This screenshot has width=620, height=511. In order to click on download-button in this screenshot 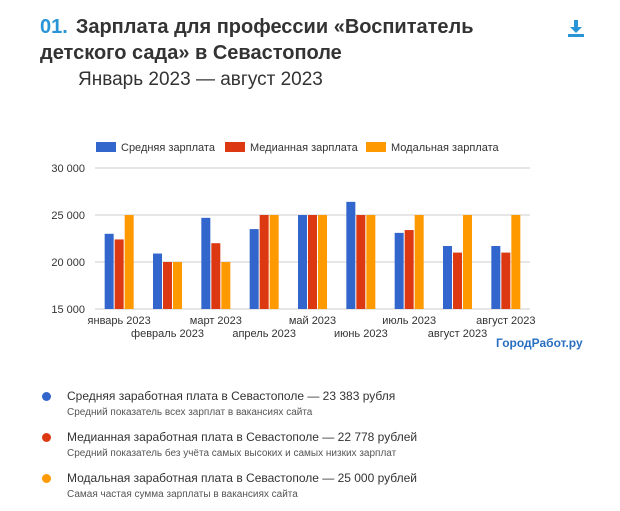, I will do `click(576, 28)`.